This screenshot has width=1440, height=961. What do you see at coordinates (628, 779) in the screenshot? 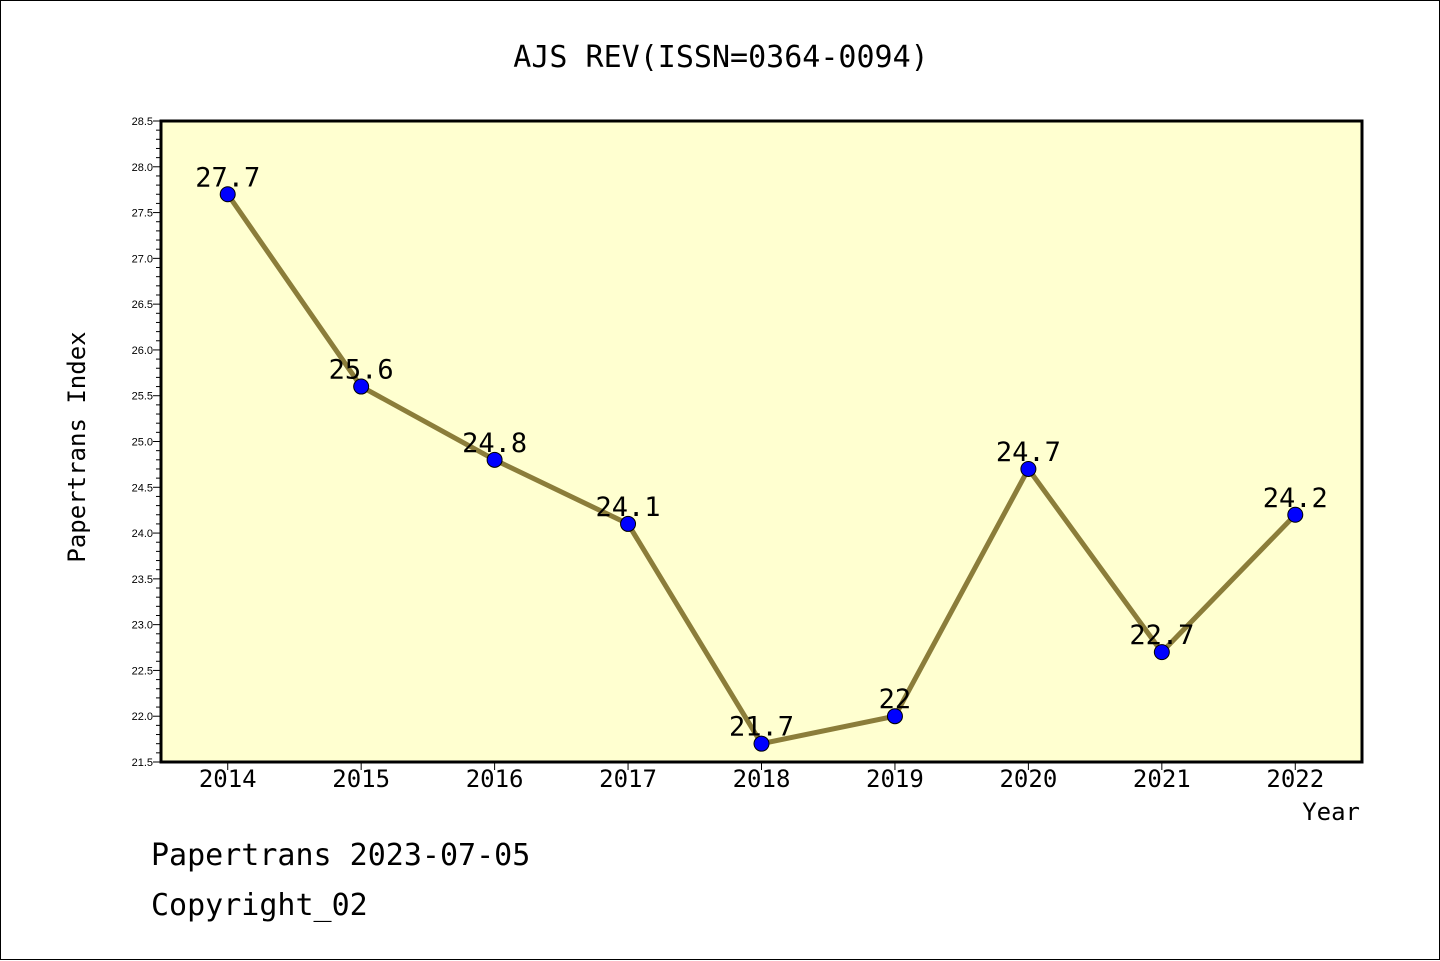
I see `x-tick-label: 2017` at bounding box center [628, 779].